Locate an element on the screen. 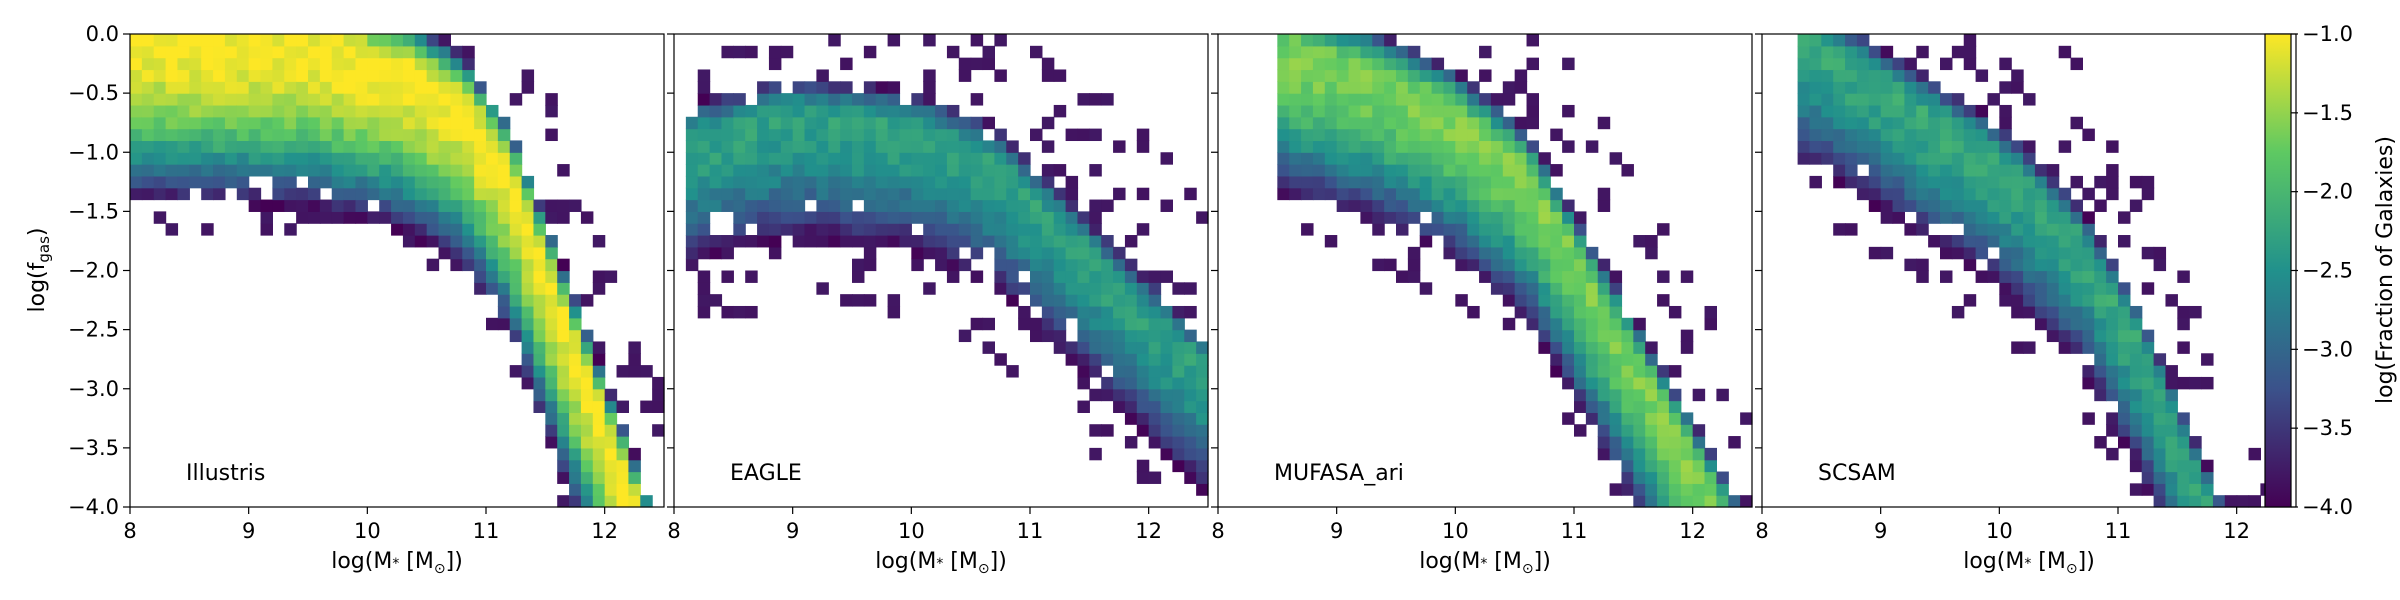  y-axis-label: log(fgas) is located at coordinates (39, 270).